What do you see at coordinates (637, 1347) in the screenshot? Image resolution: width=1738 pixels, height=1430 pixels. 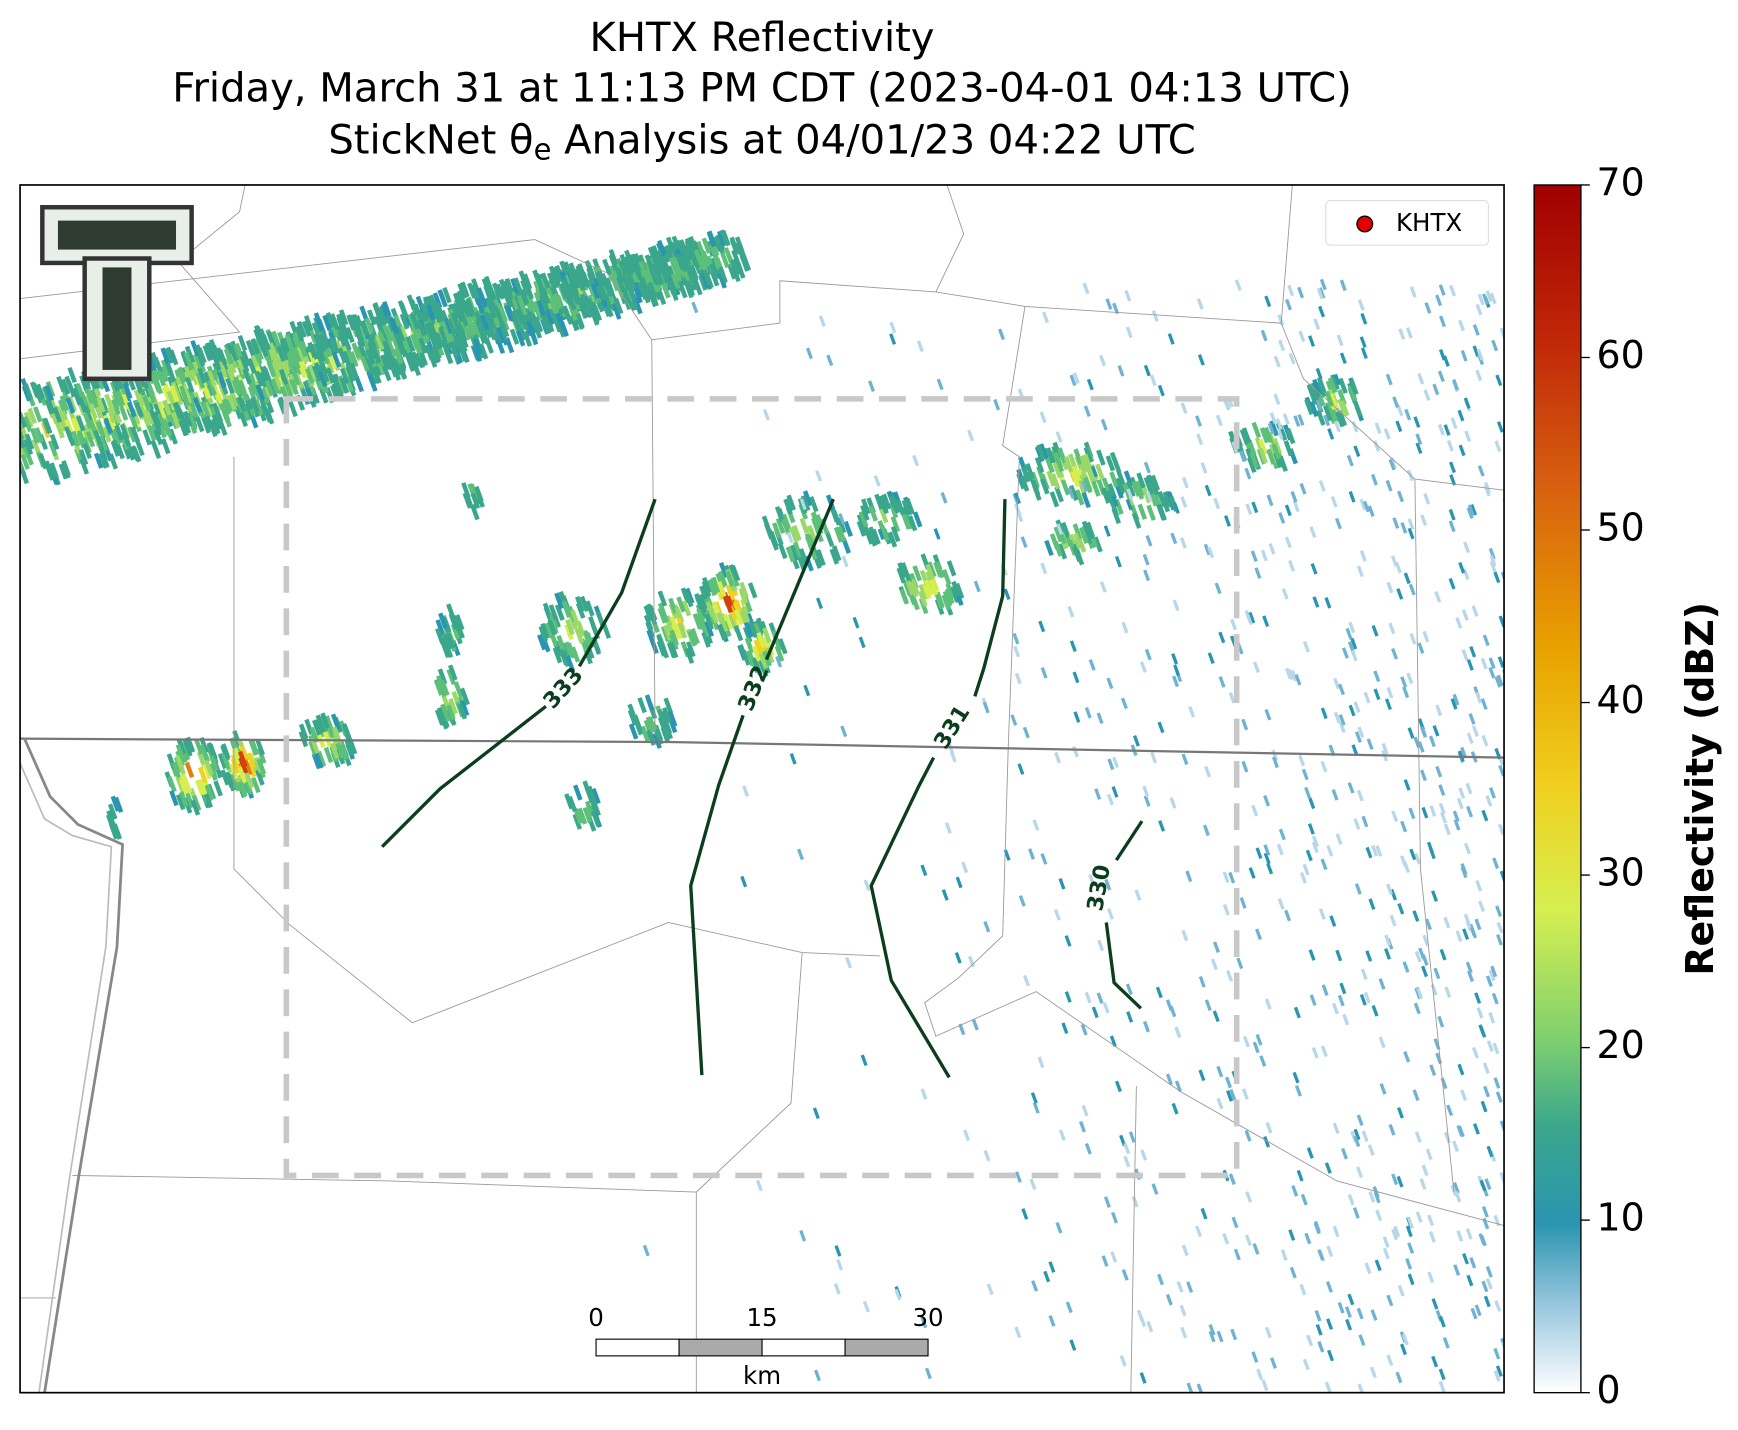 I see `scale-segment` at bounding box center [637, 1347].